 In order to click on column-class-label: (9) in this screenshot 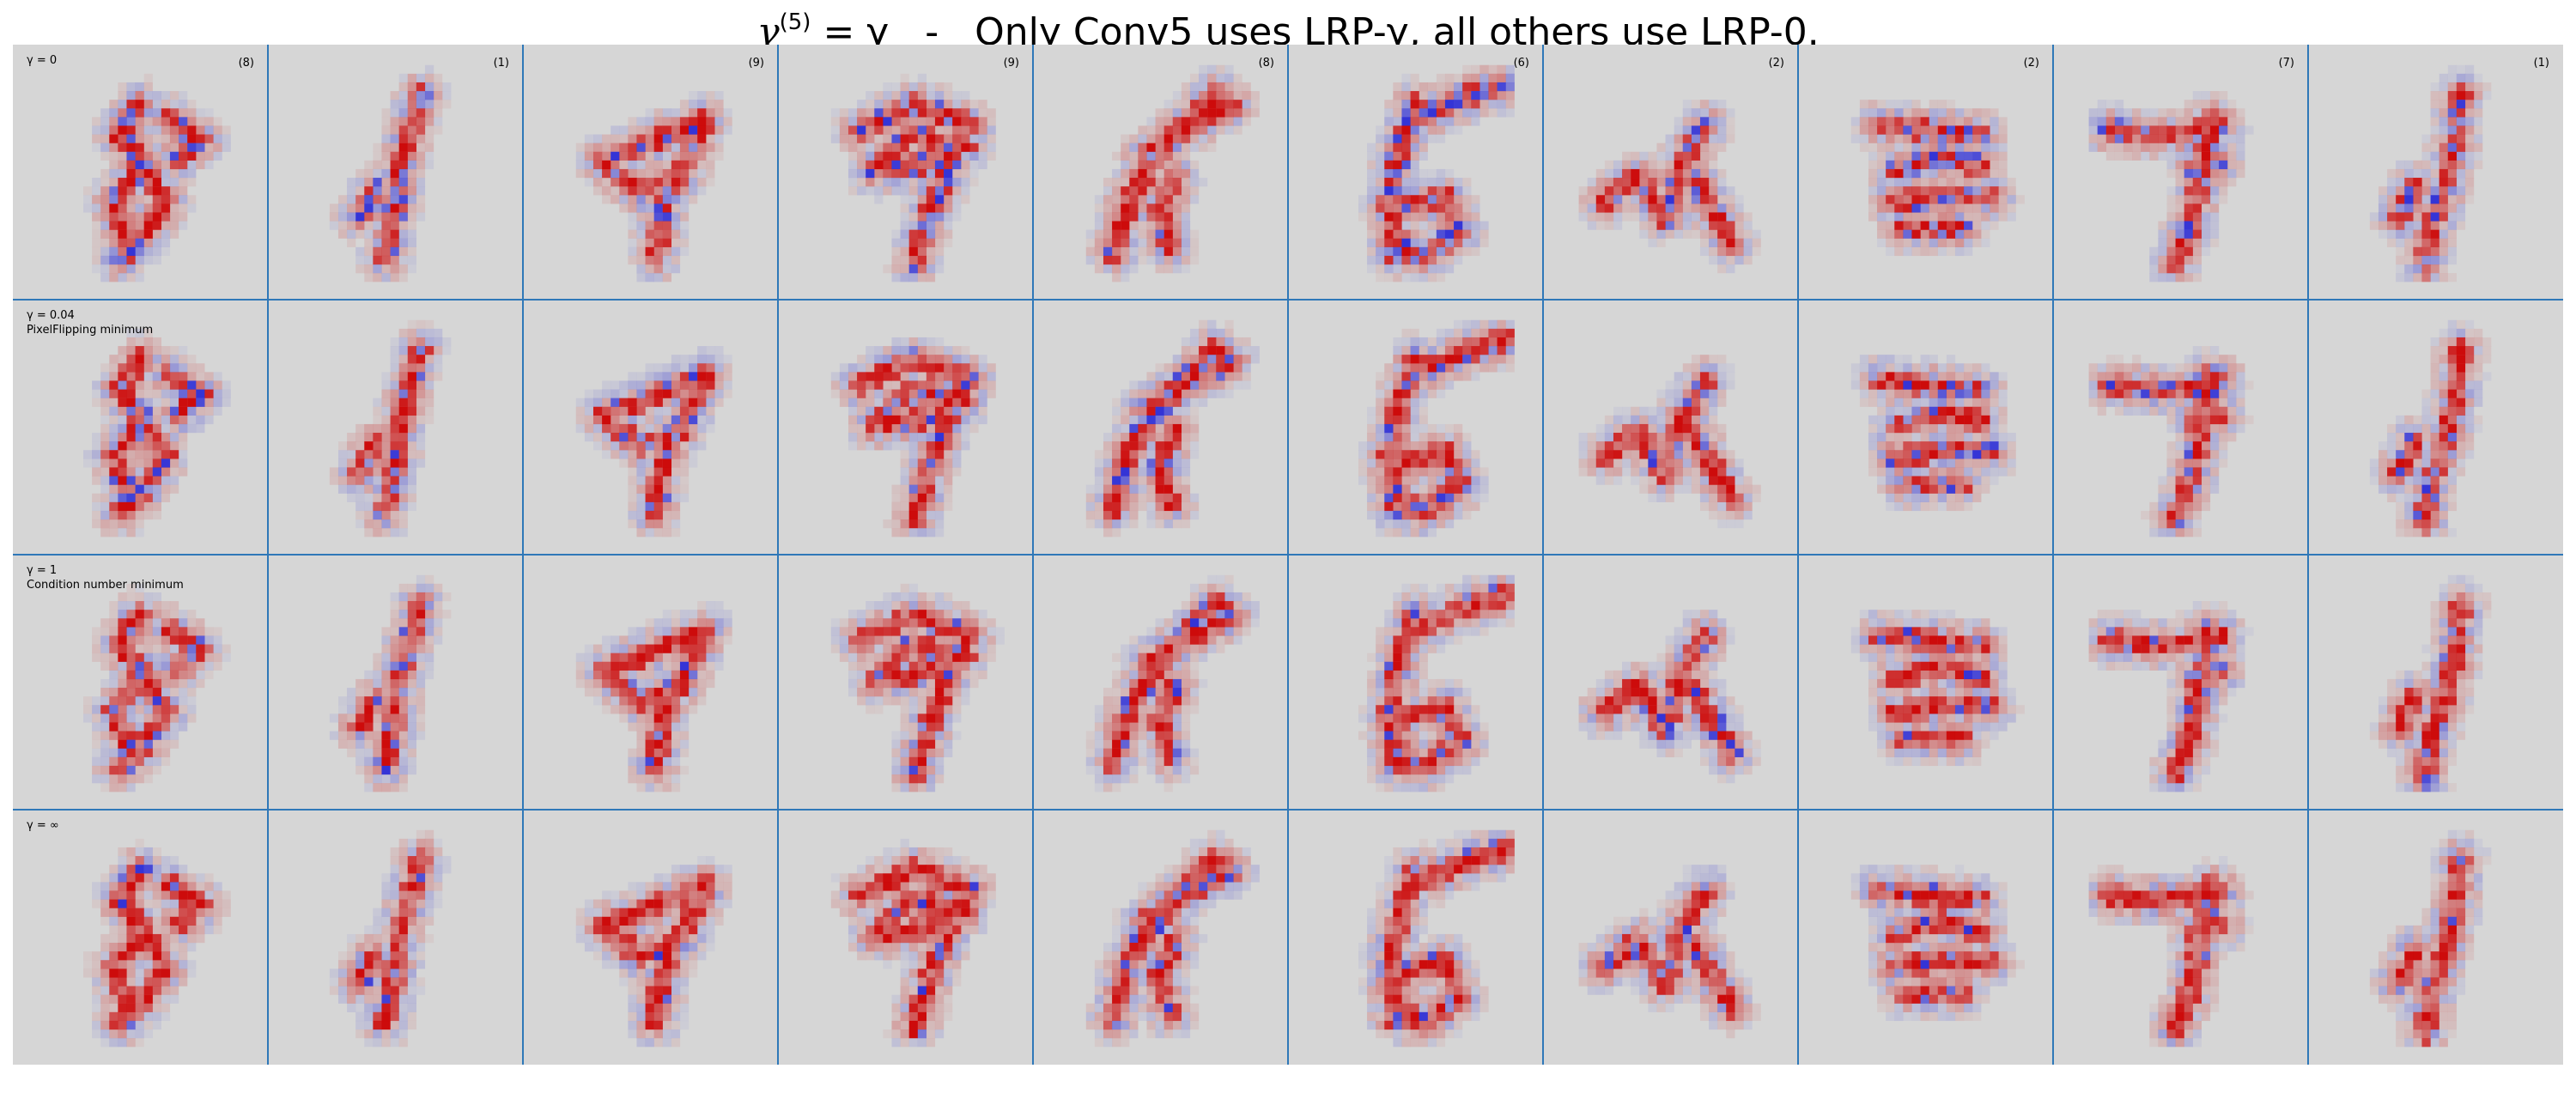, I will do `click(1011, 63)`.